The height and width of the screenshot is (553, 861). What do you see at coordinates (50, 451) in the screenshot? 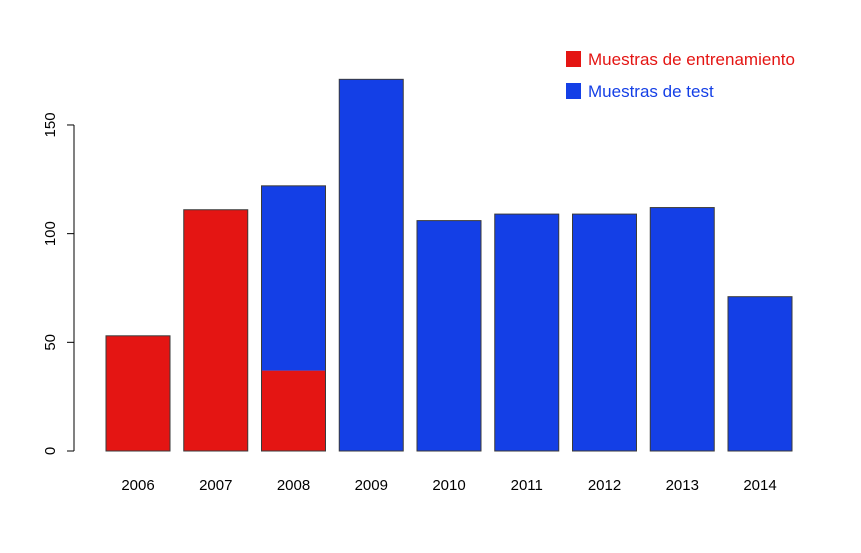
I see `y-tick-label-0: 0` at bounding box center [50, 451].